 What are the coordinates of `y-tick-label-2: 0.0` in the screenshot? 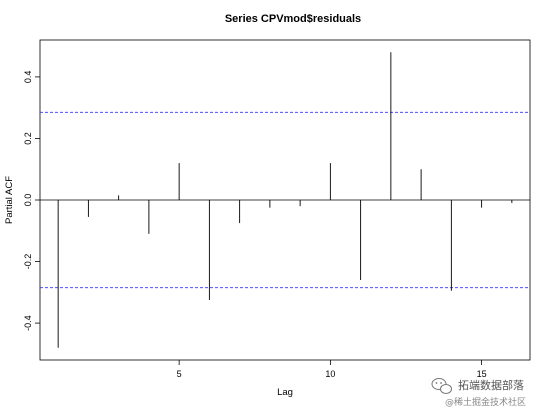 It's located at (28, 200).